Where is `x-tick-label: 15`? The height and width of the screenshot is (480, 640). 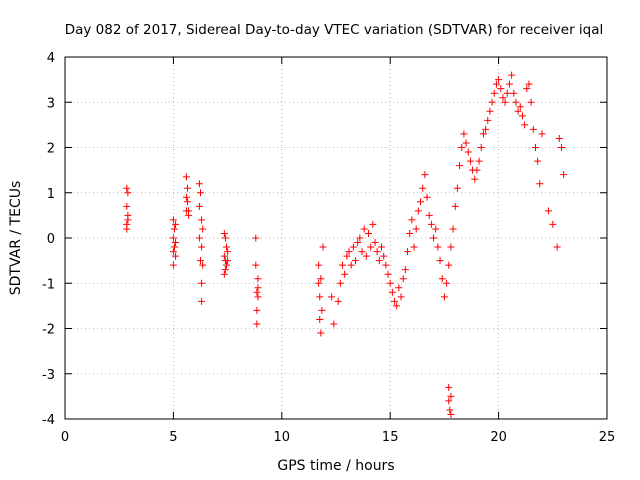 x-tick-label: 15 is located at coordinates (390, 437).